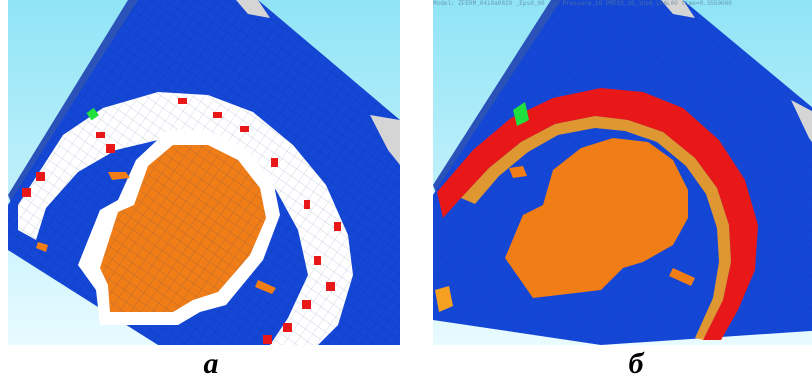 This screenshot has height=385, width=812. I want to click on cavity, so click(596, 218).